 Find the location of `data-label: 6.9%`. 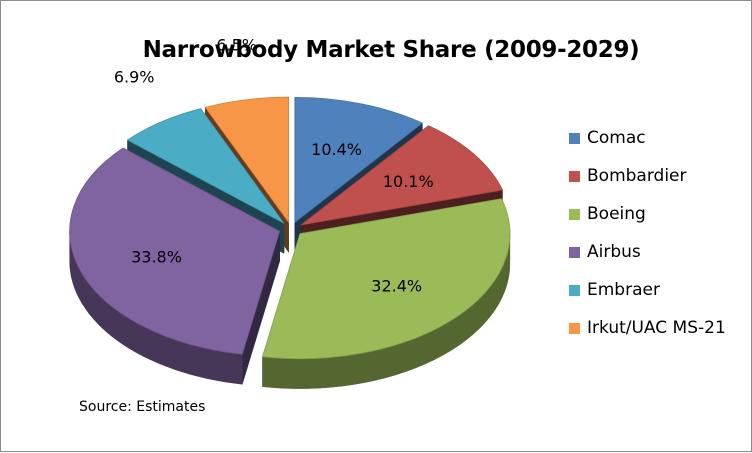

data-label: 6.9% is located at coordinates (134, 76).